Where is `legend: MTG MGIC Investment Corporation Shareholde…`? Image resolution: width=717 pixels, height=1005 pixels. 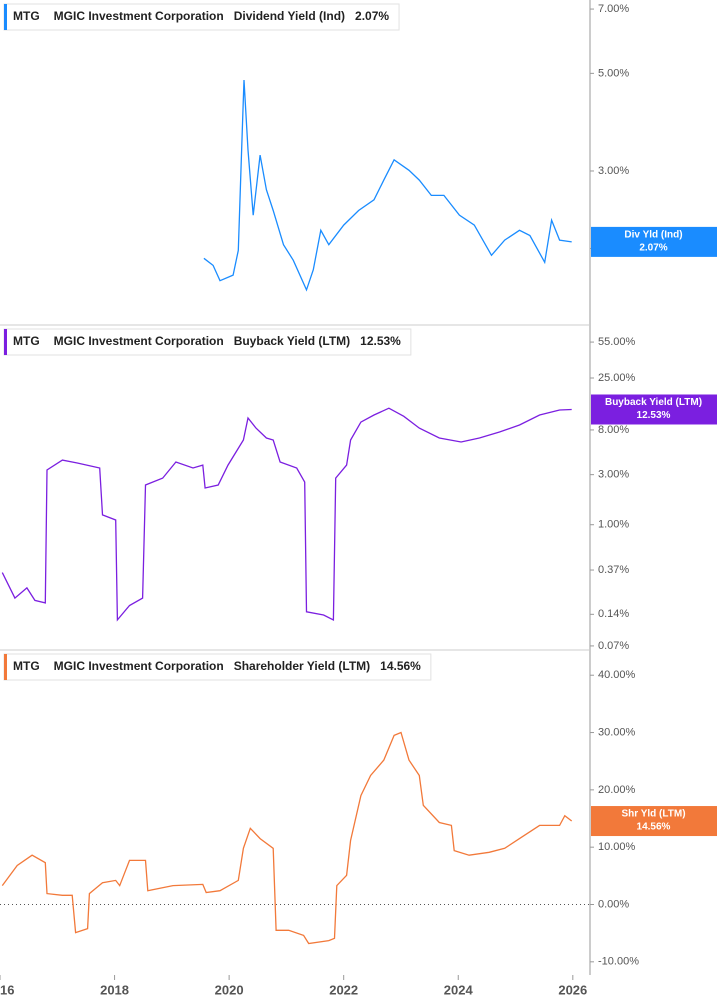 legend: MTG MGIC Investment Corporation Shareholde… is located at coordinates (217, 667).